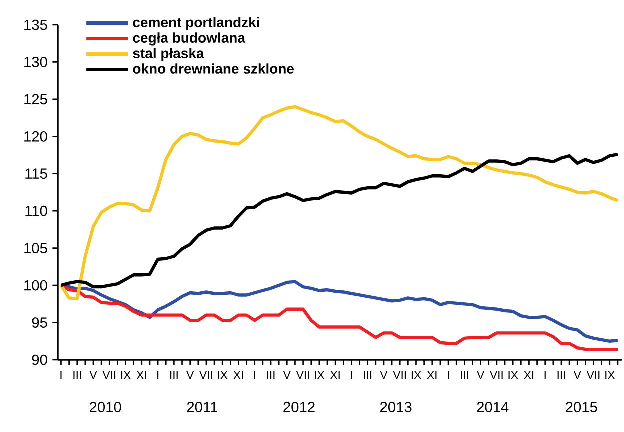  Describe the element at coordinates (36, 99) in the screenshot. I see `y-tick-label: 125` at that location.